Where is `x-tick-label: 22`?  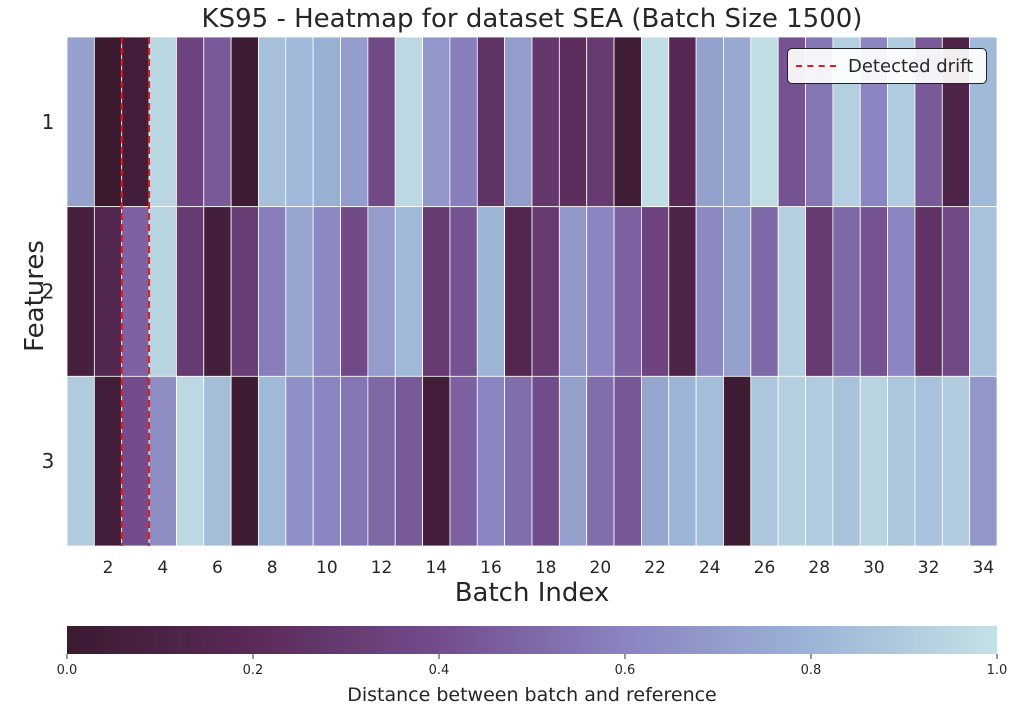 x-tick-label: 22 is located at coordinates (655, 568).